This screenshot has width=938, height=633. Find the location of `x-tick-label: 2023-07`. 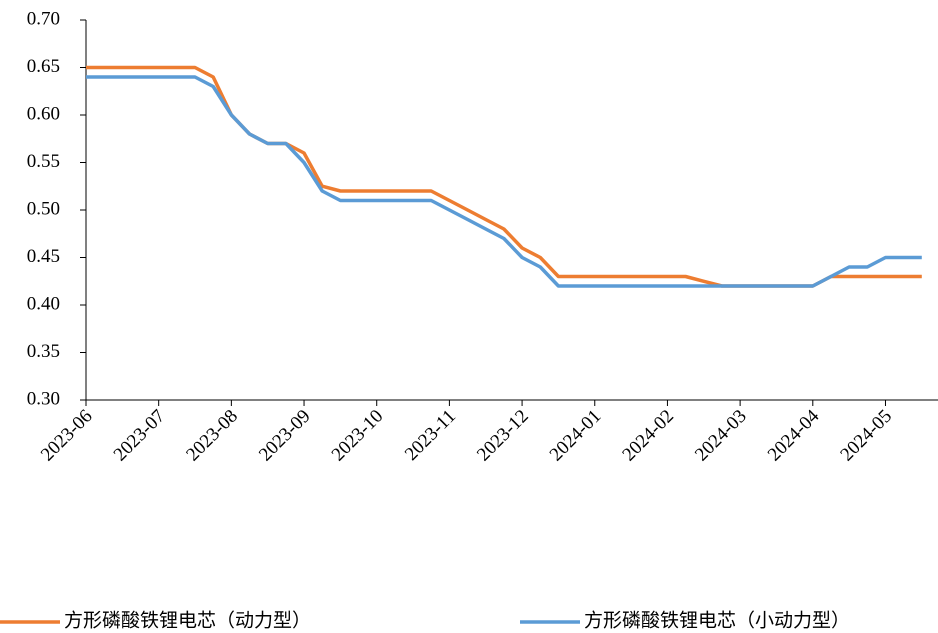

x-tick-label: 2023-07 is located at coordinates (140, 436).